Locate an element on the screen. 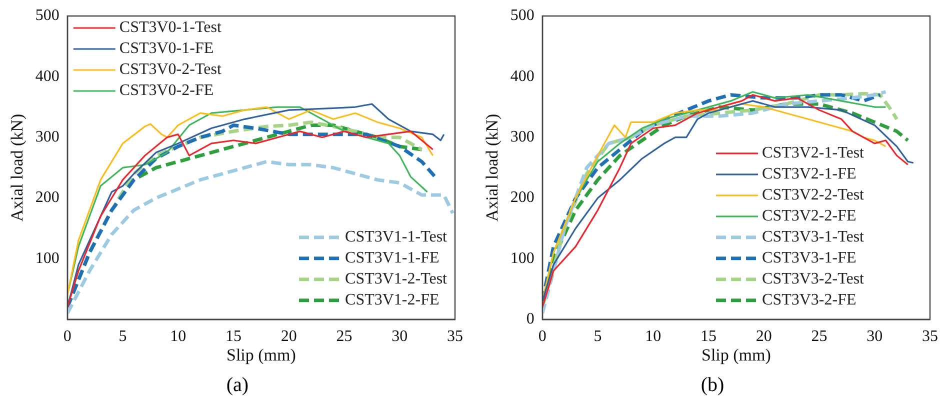 This screenshot has height=415, width=950. legend-label: CST3V2-1-FE is located at coordinates (809, 174).